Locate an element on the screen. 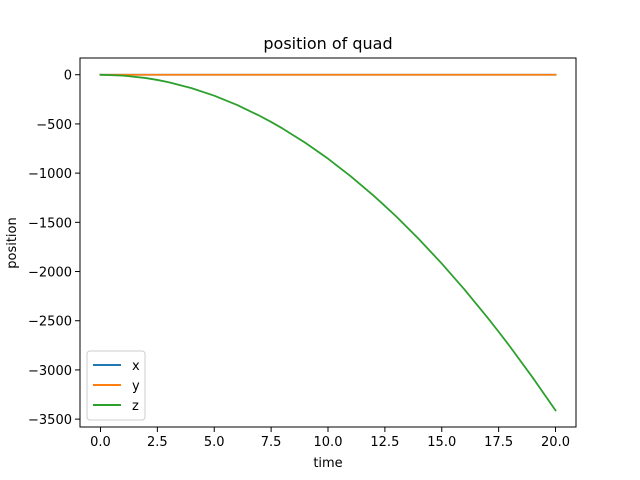 The width and height of the screenshot is (640, 480). x-axis-label: time is located at coordinates (327, 463).